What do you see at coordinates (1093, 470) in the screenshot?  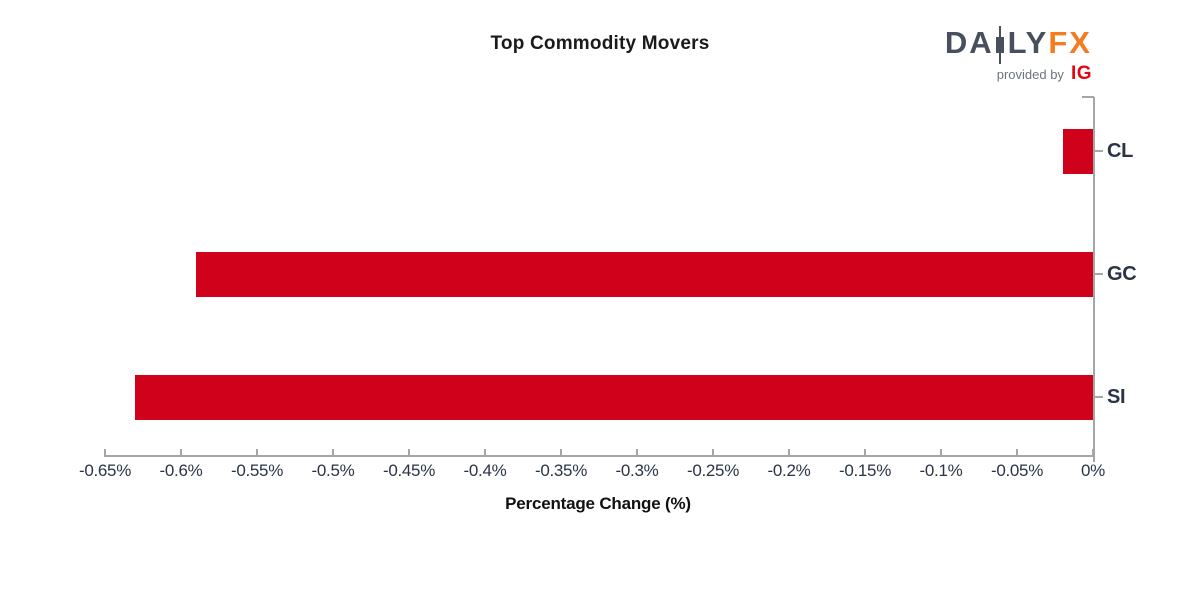 I see `x-tick-label: 0%` at bounding box center [1093, 470].